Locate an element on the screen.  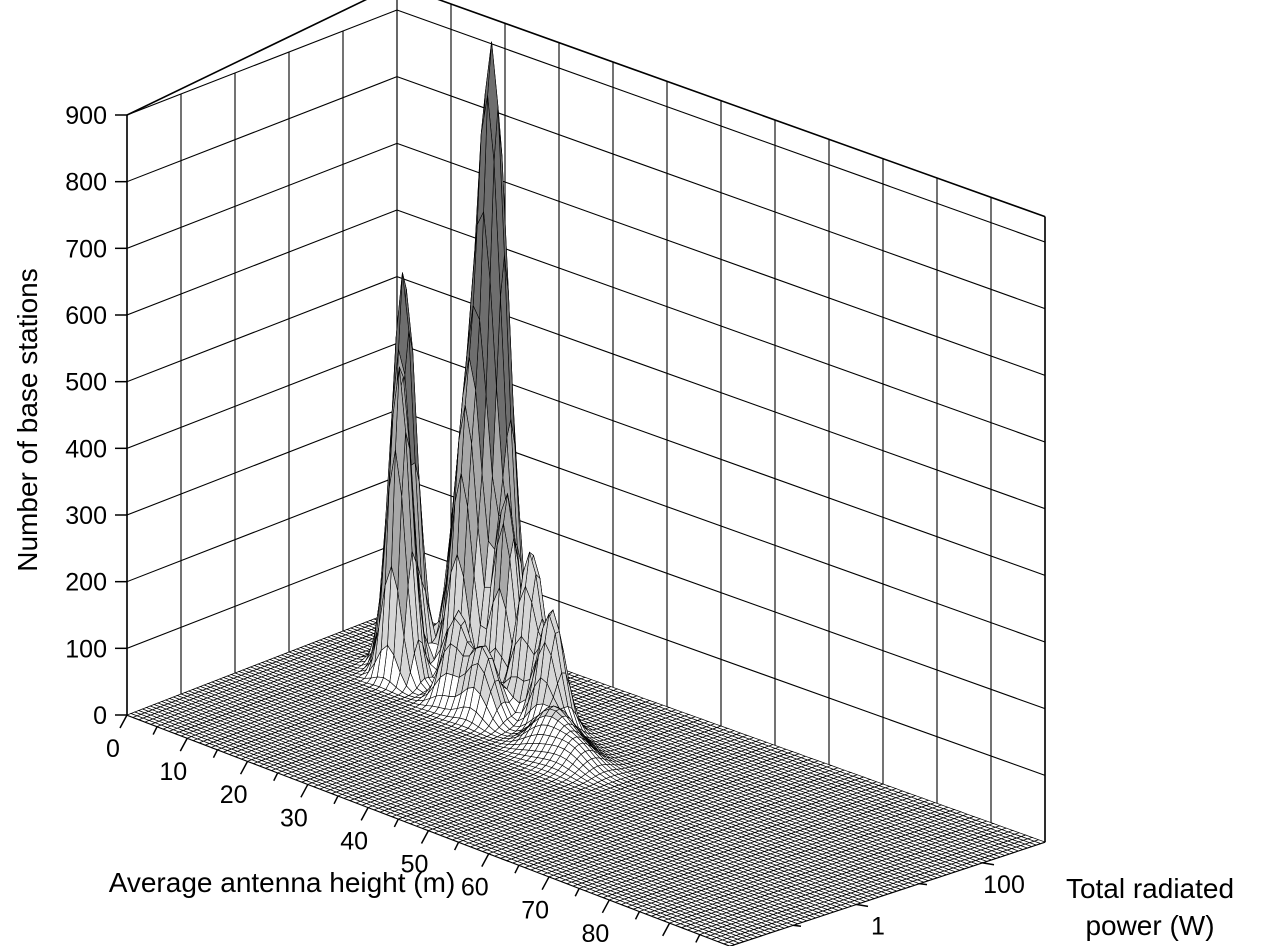
back-wall-top-edge is located at coordinates (741, 109).